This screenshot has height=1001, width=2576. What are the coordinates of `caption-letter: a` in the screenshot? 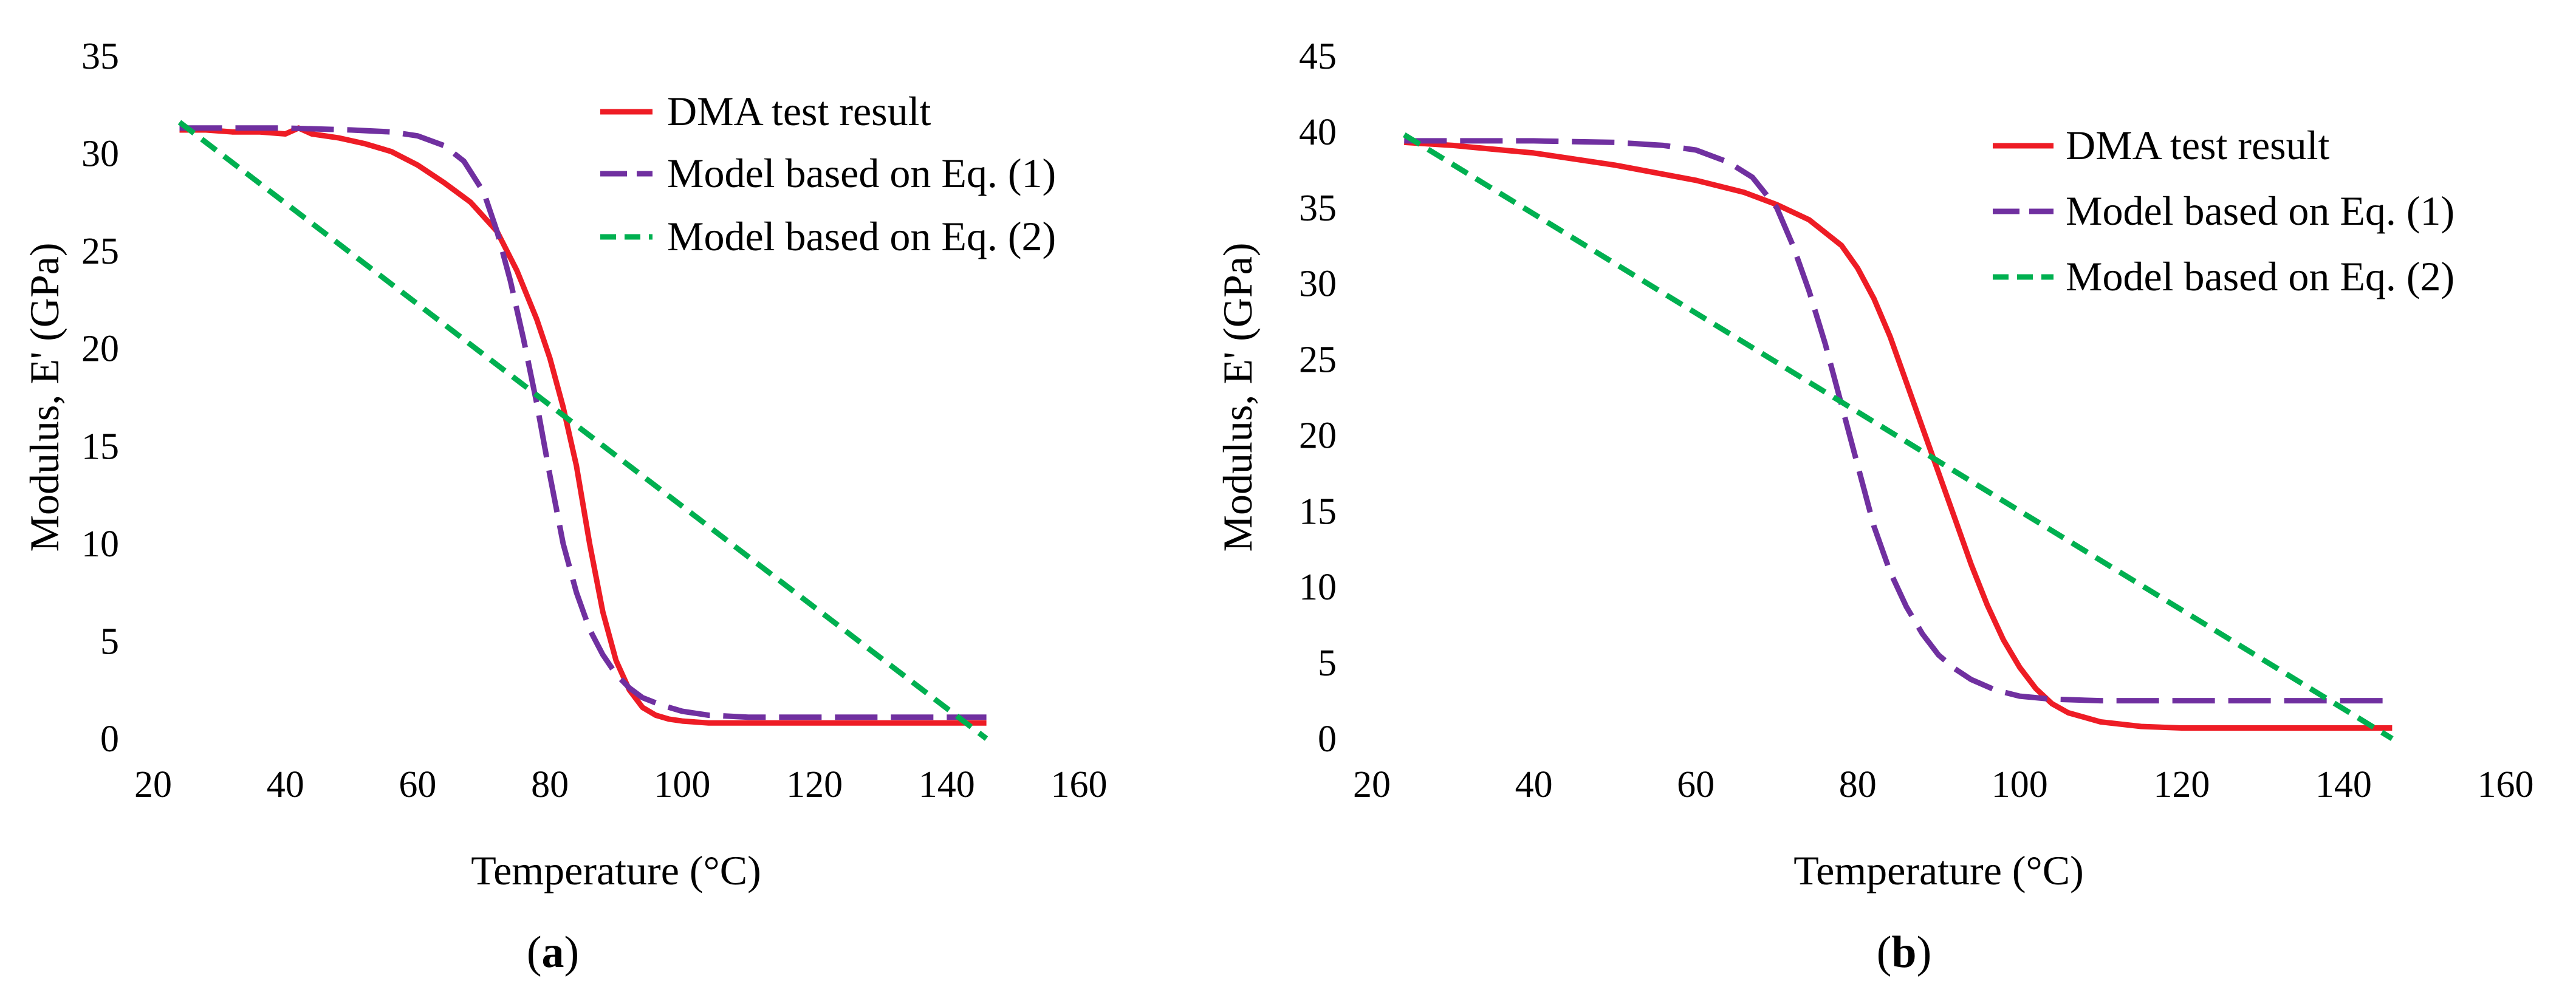 It's located at (553, 952).